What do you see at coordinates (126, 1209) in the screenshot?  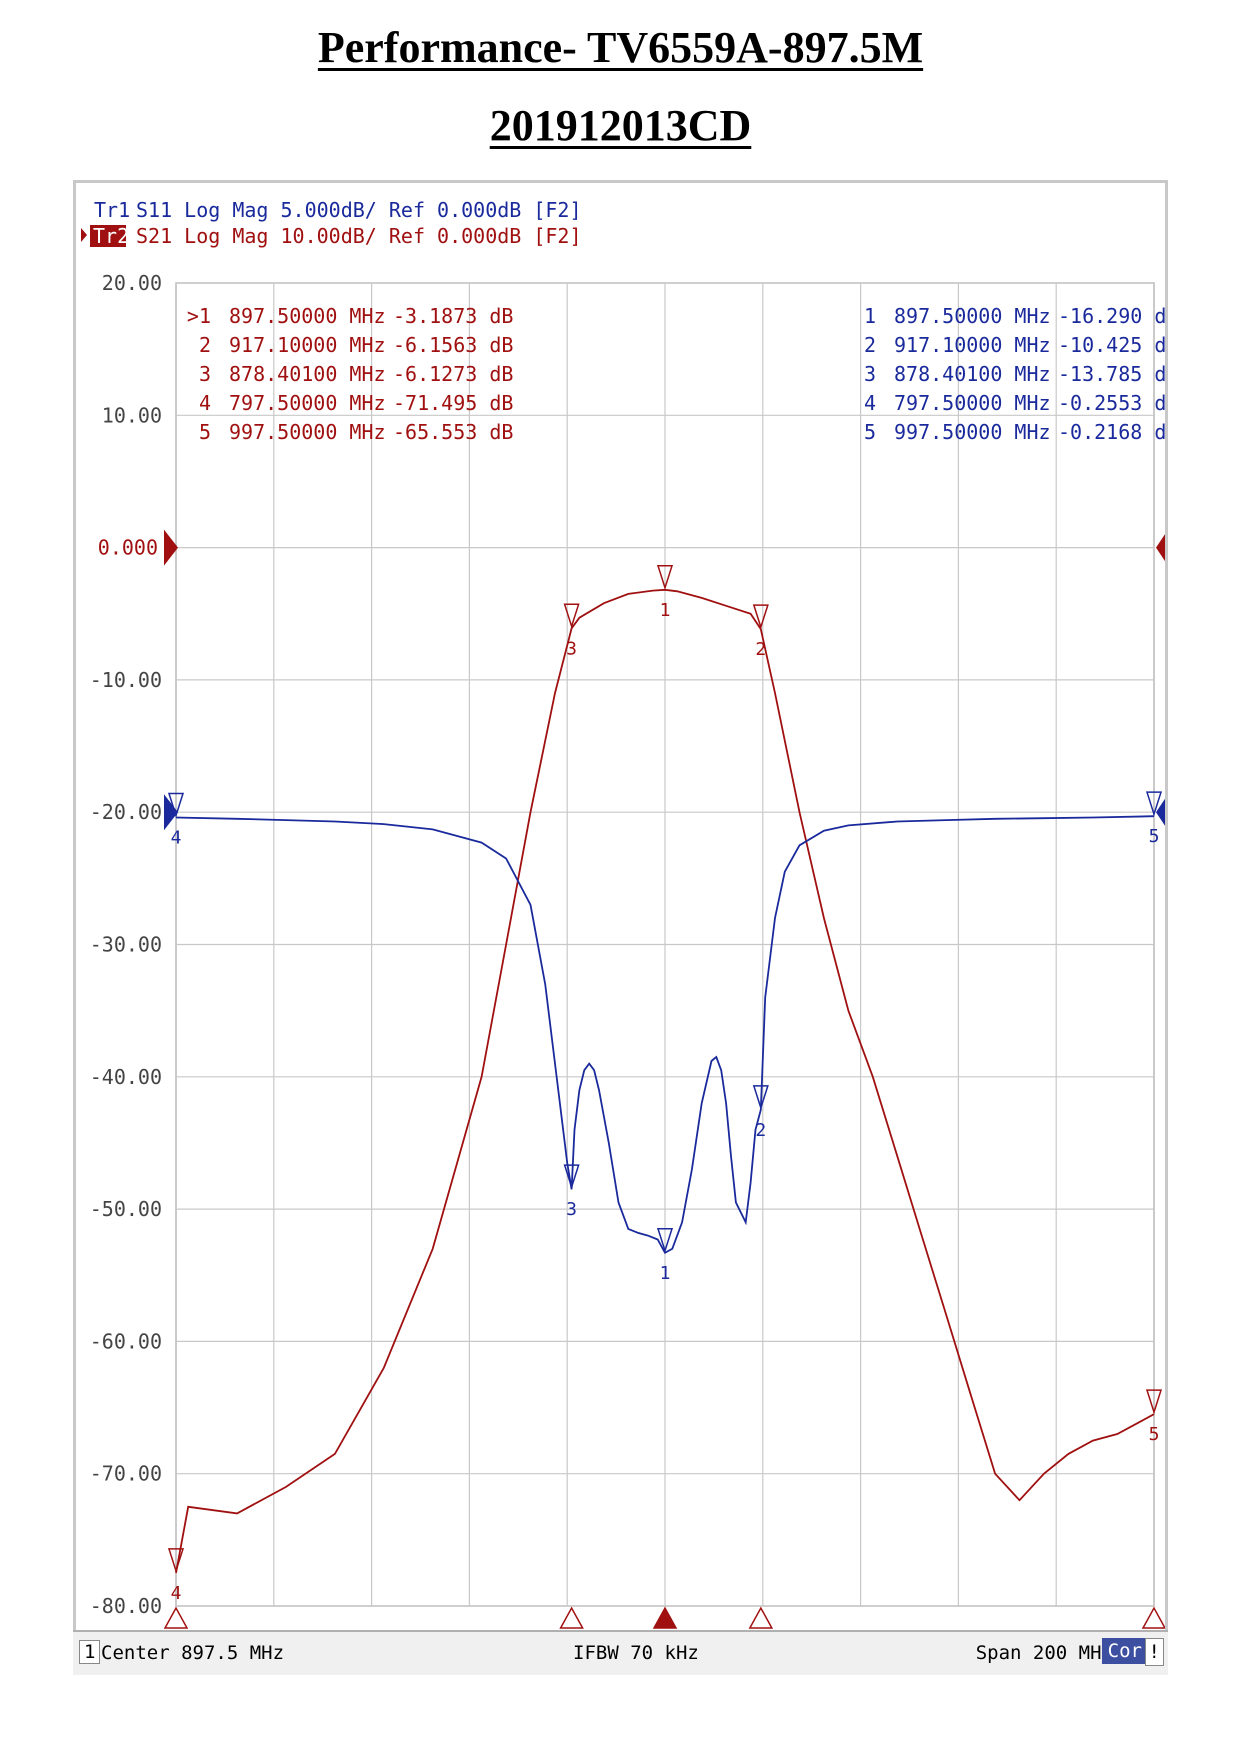 I see `y-tick-label: -50.00` at bounding box center [126, 1209].